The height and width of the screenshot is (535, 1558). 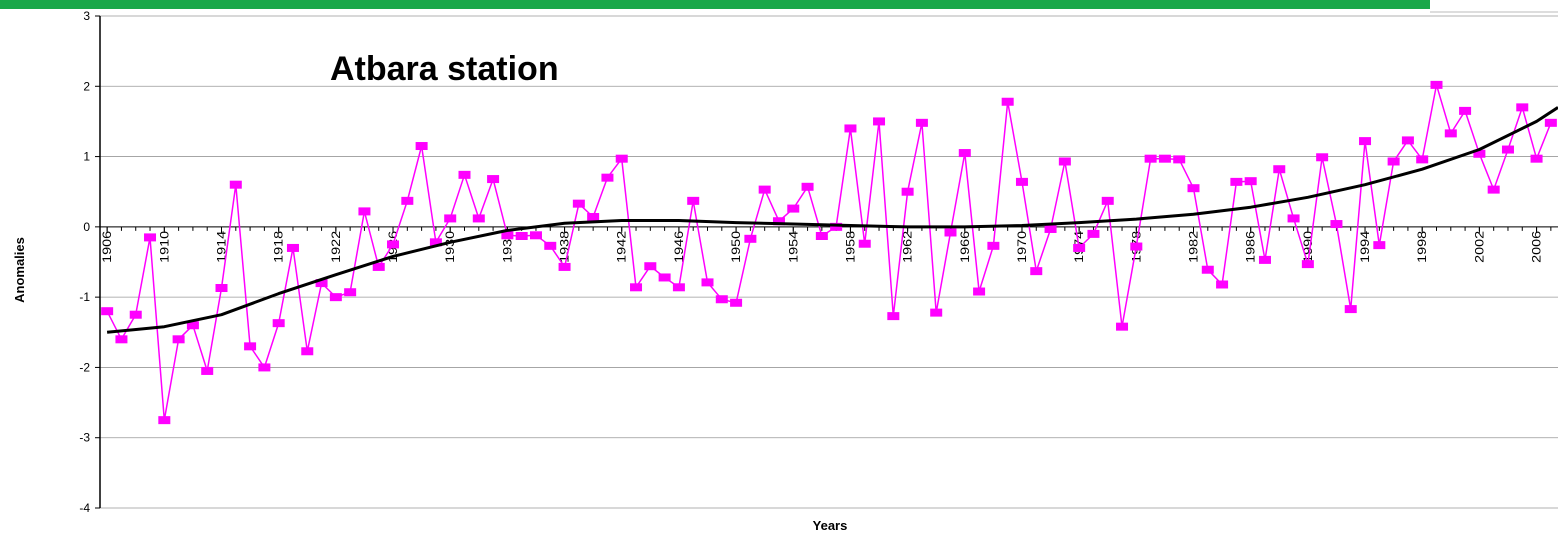 What do you see at coordinates (965, 246) in the screenshot?
I see `x-tick-label: 1966` at bounding box center [965, 246].